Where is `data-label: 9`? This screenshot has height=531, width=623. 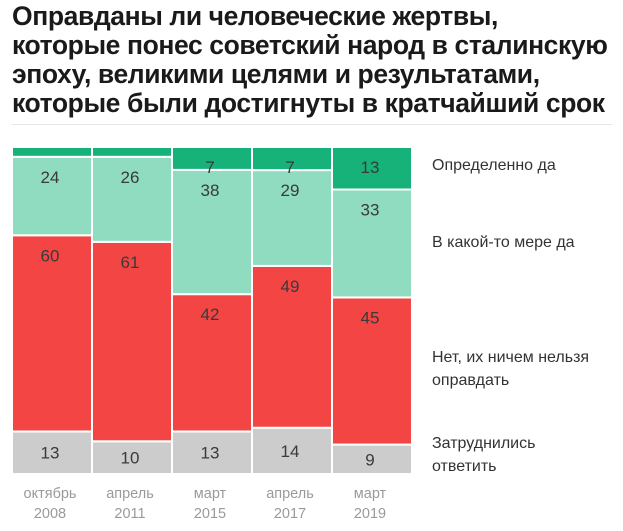
data-label: 9 is located at coordinates (369, 459).